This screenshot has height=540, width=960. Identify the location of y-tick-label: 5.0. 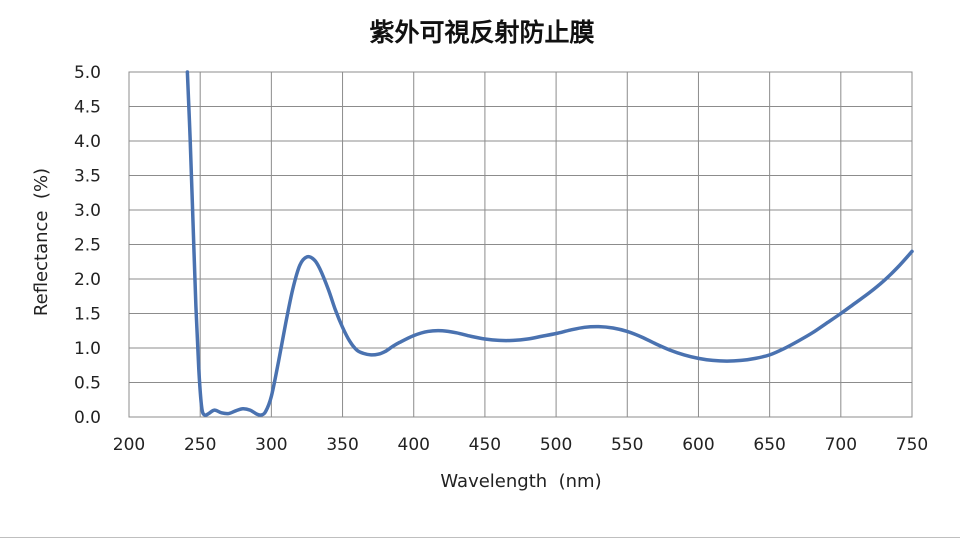
(87, 73).